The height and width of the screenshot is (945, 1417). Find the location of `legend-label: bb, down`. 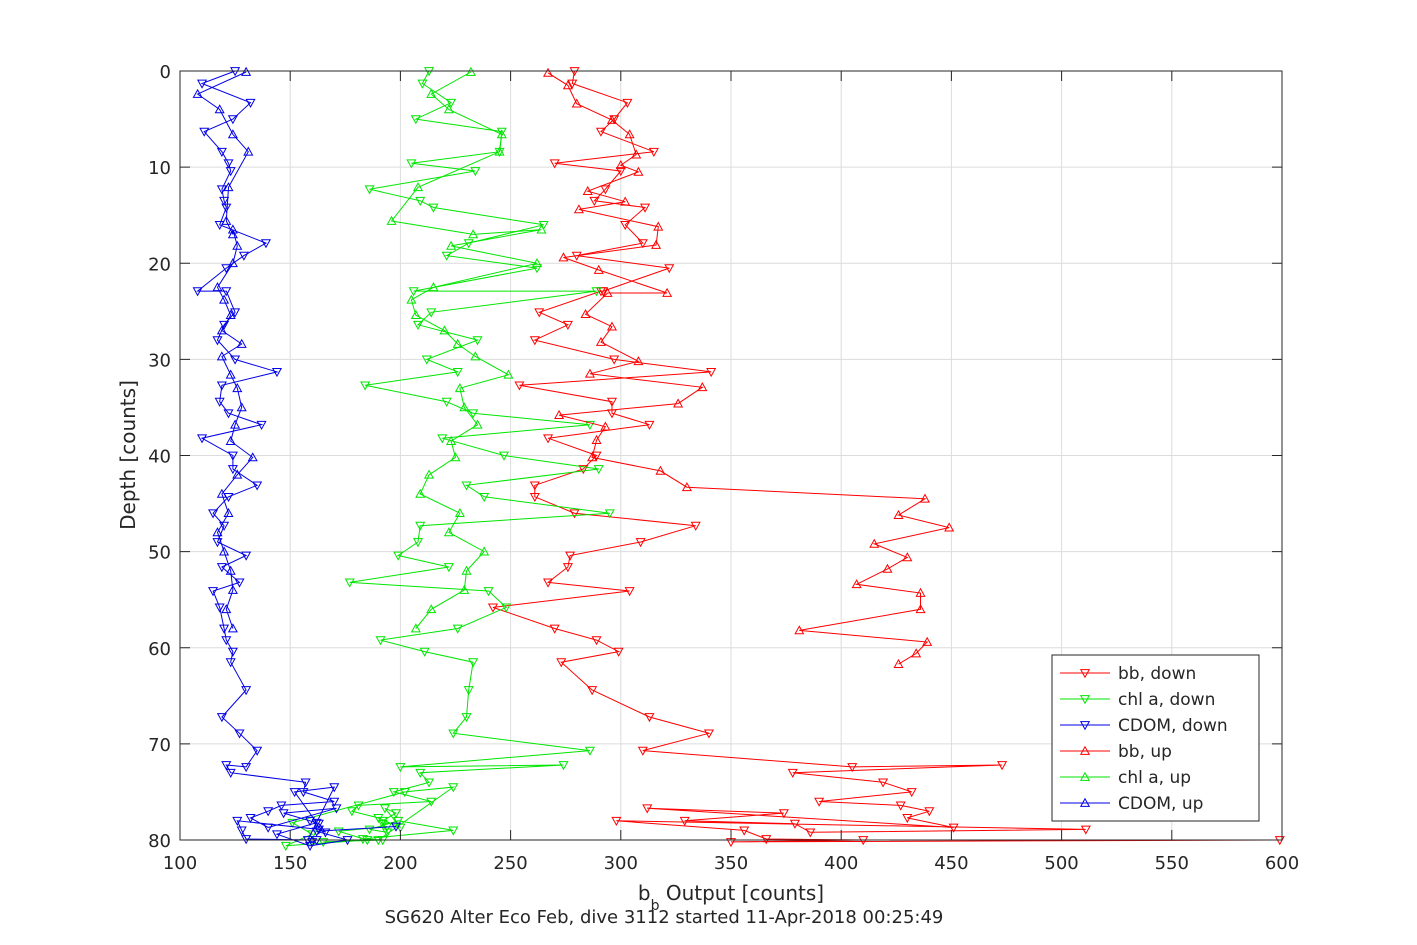

legend-label: bb, down is located at coordinates (1157, 674).